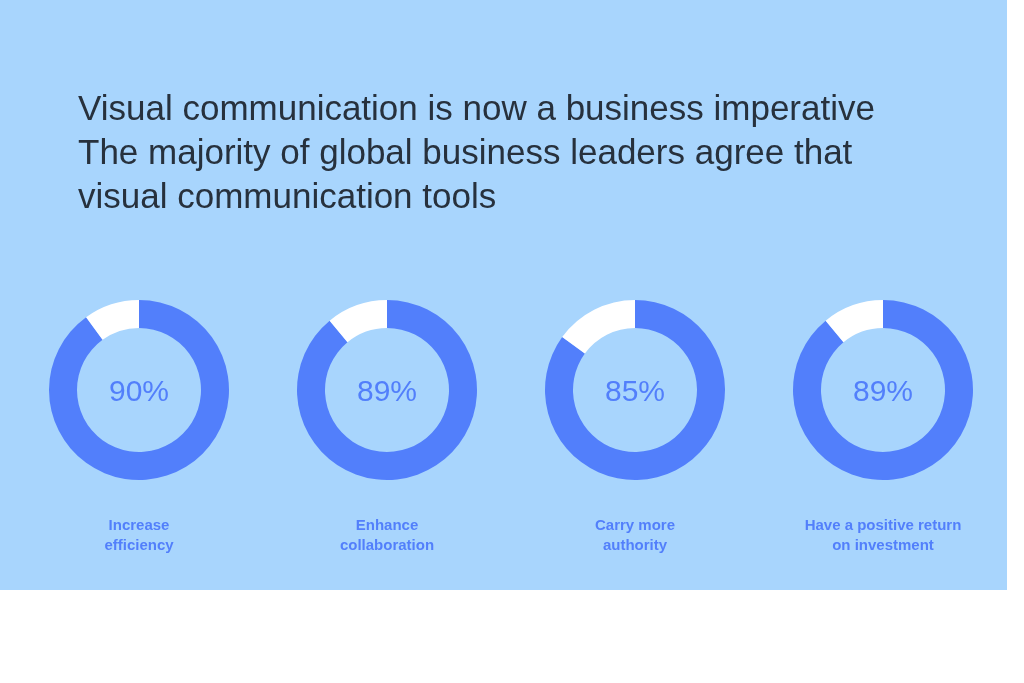 This screenshot has width=1024, height=683. What do you see at coordinates (883, 534) in the screenshot?
I see `slice-label: Have a positive return on investment` at bounding box center [883, 534].